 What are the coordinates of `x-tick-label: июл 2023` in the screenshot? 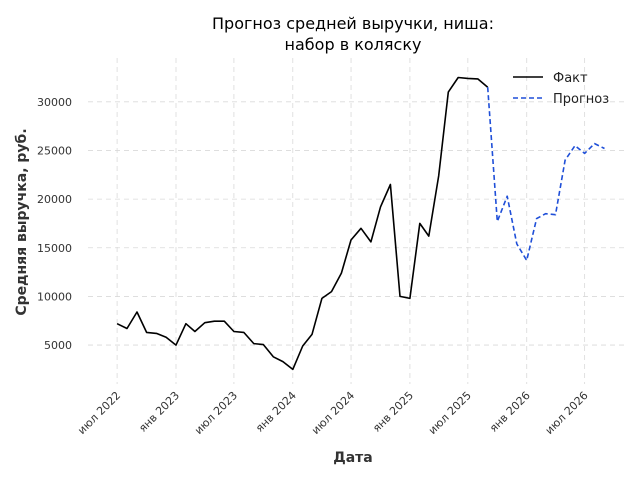 It's located at (216, 413).